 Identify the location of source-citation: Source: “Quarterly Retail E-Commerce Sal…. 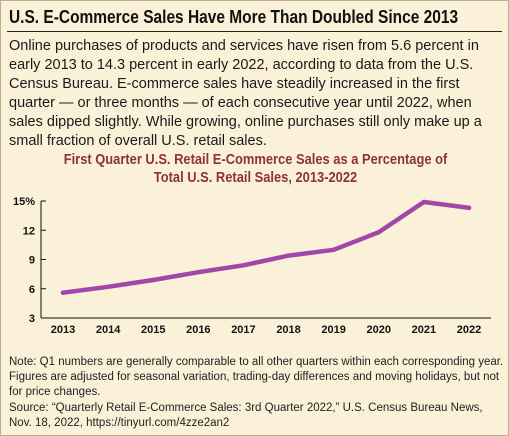
(246, 415).